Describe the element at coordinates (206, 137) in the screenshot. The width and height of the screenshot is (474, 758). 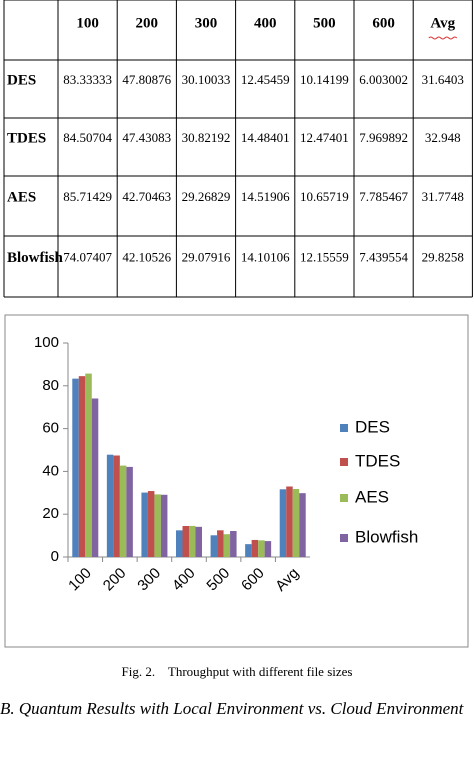
I see `table-cell: 30.82192` at that location.